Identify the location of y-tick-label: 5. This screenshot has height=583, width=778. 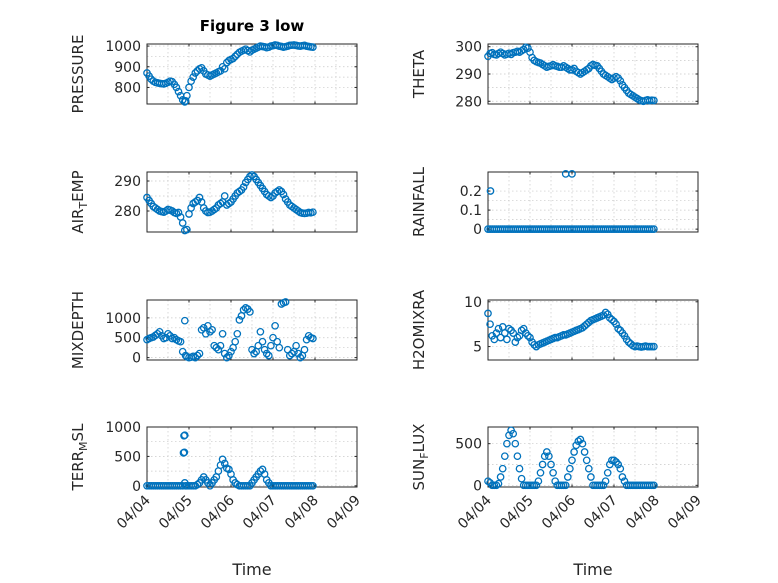
(477, 348).